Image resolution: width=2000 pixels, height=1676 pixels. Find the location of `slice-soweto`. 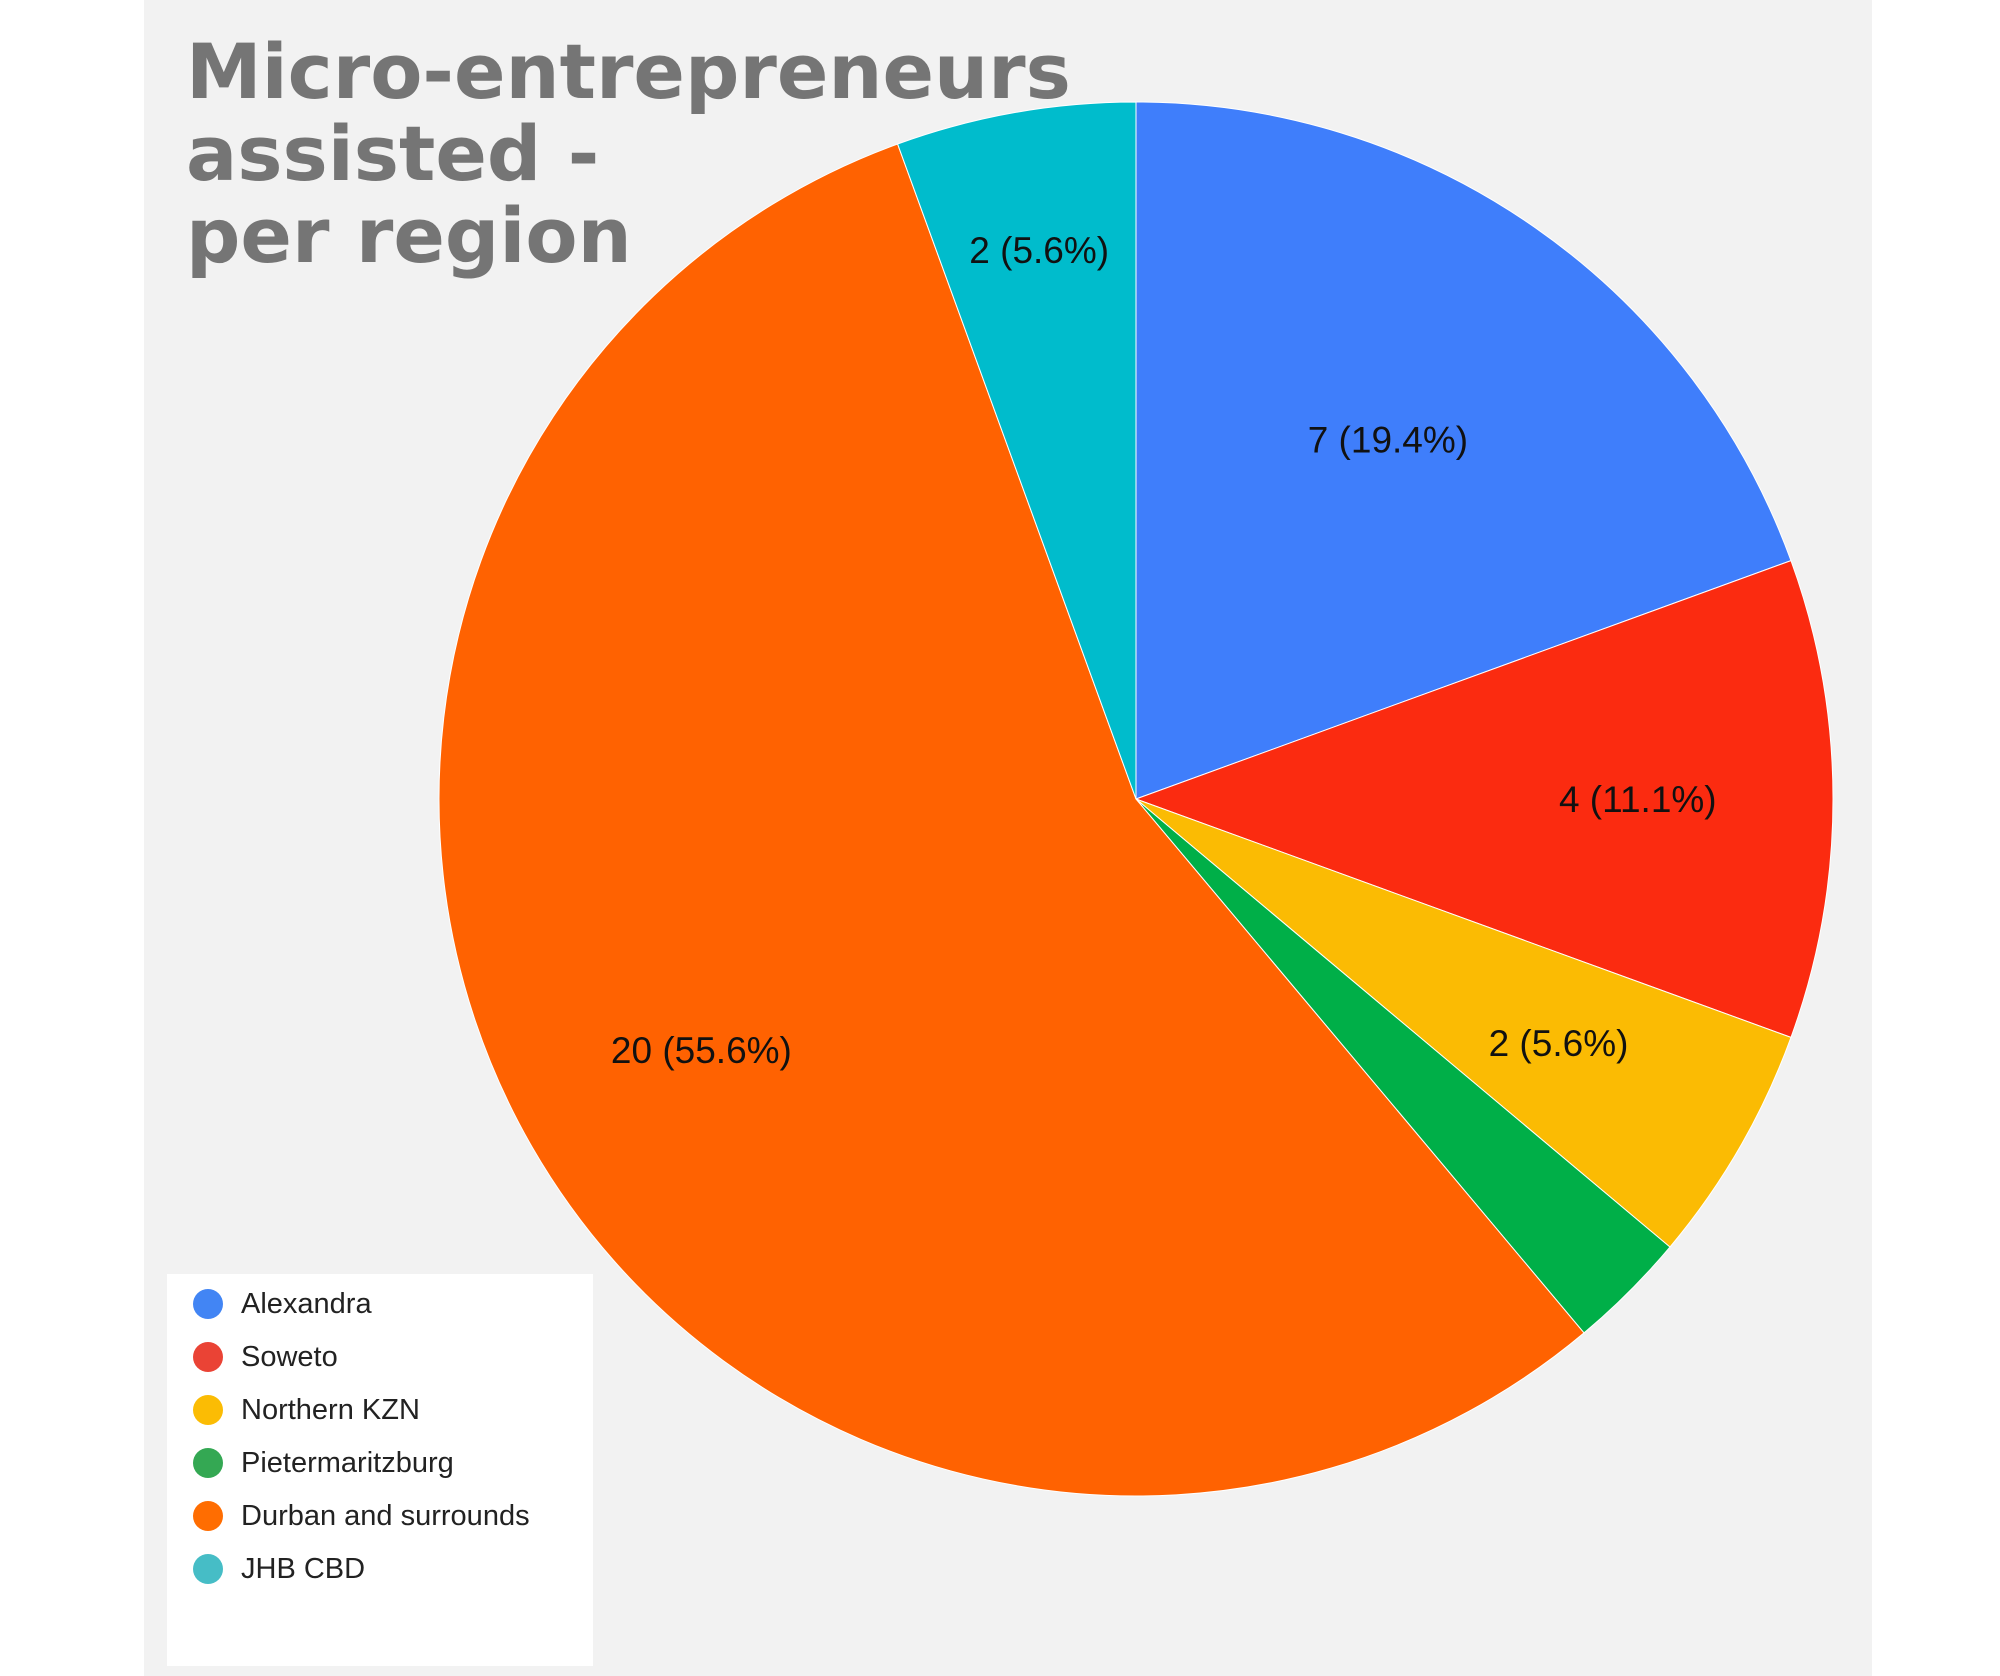

slice-soweto is located at coordinates (1484, 799).